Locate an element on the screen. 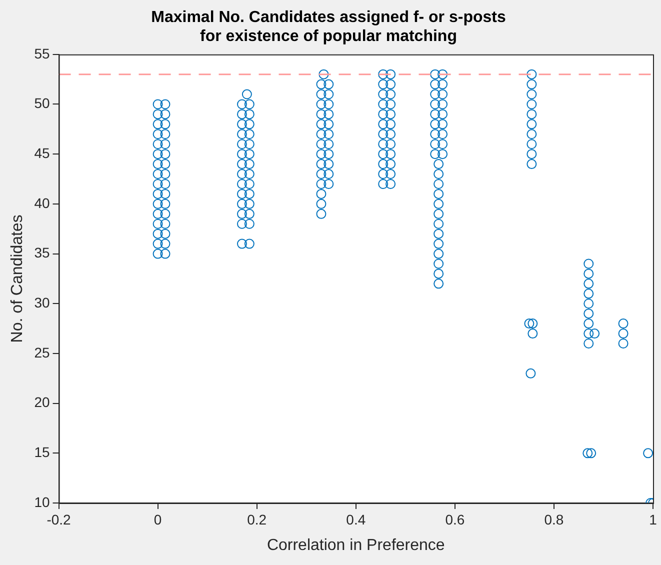 The width and height of the screenshot is (661, 565). x-axis-title: Correlation in Preference is located at coordinates (355, 545).